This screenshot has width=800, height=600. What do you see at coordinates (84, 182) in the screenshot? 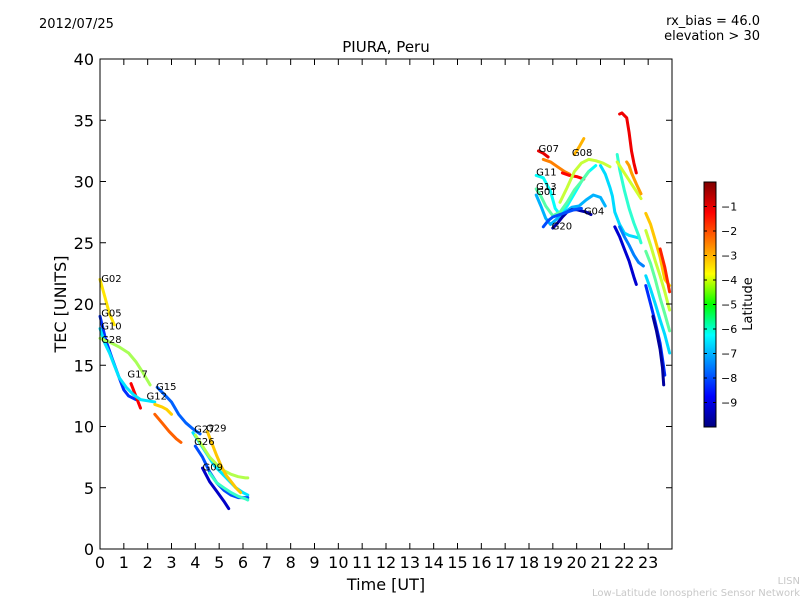
I see `y-tick-label: 30` at bounding box center [84, 182].